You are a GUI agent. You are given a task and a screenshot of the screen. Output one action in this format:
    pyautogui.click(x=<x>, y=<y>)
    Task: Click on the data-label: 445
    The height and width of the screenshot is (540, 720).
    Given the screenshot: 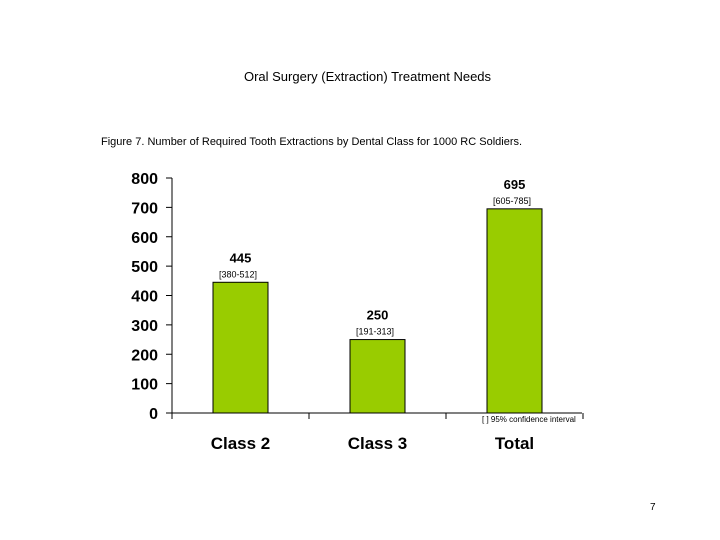 What is the action you would take?
    pyautogui.click(x=241, y=257)
    